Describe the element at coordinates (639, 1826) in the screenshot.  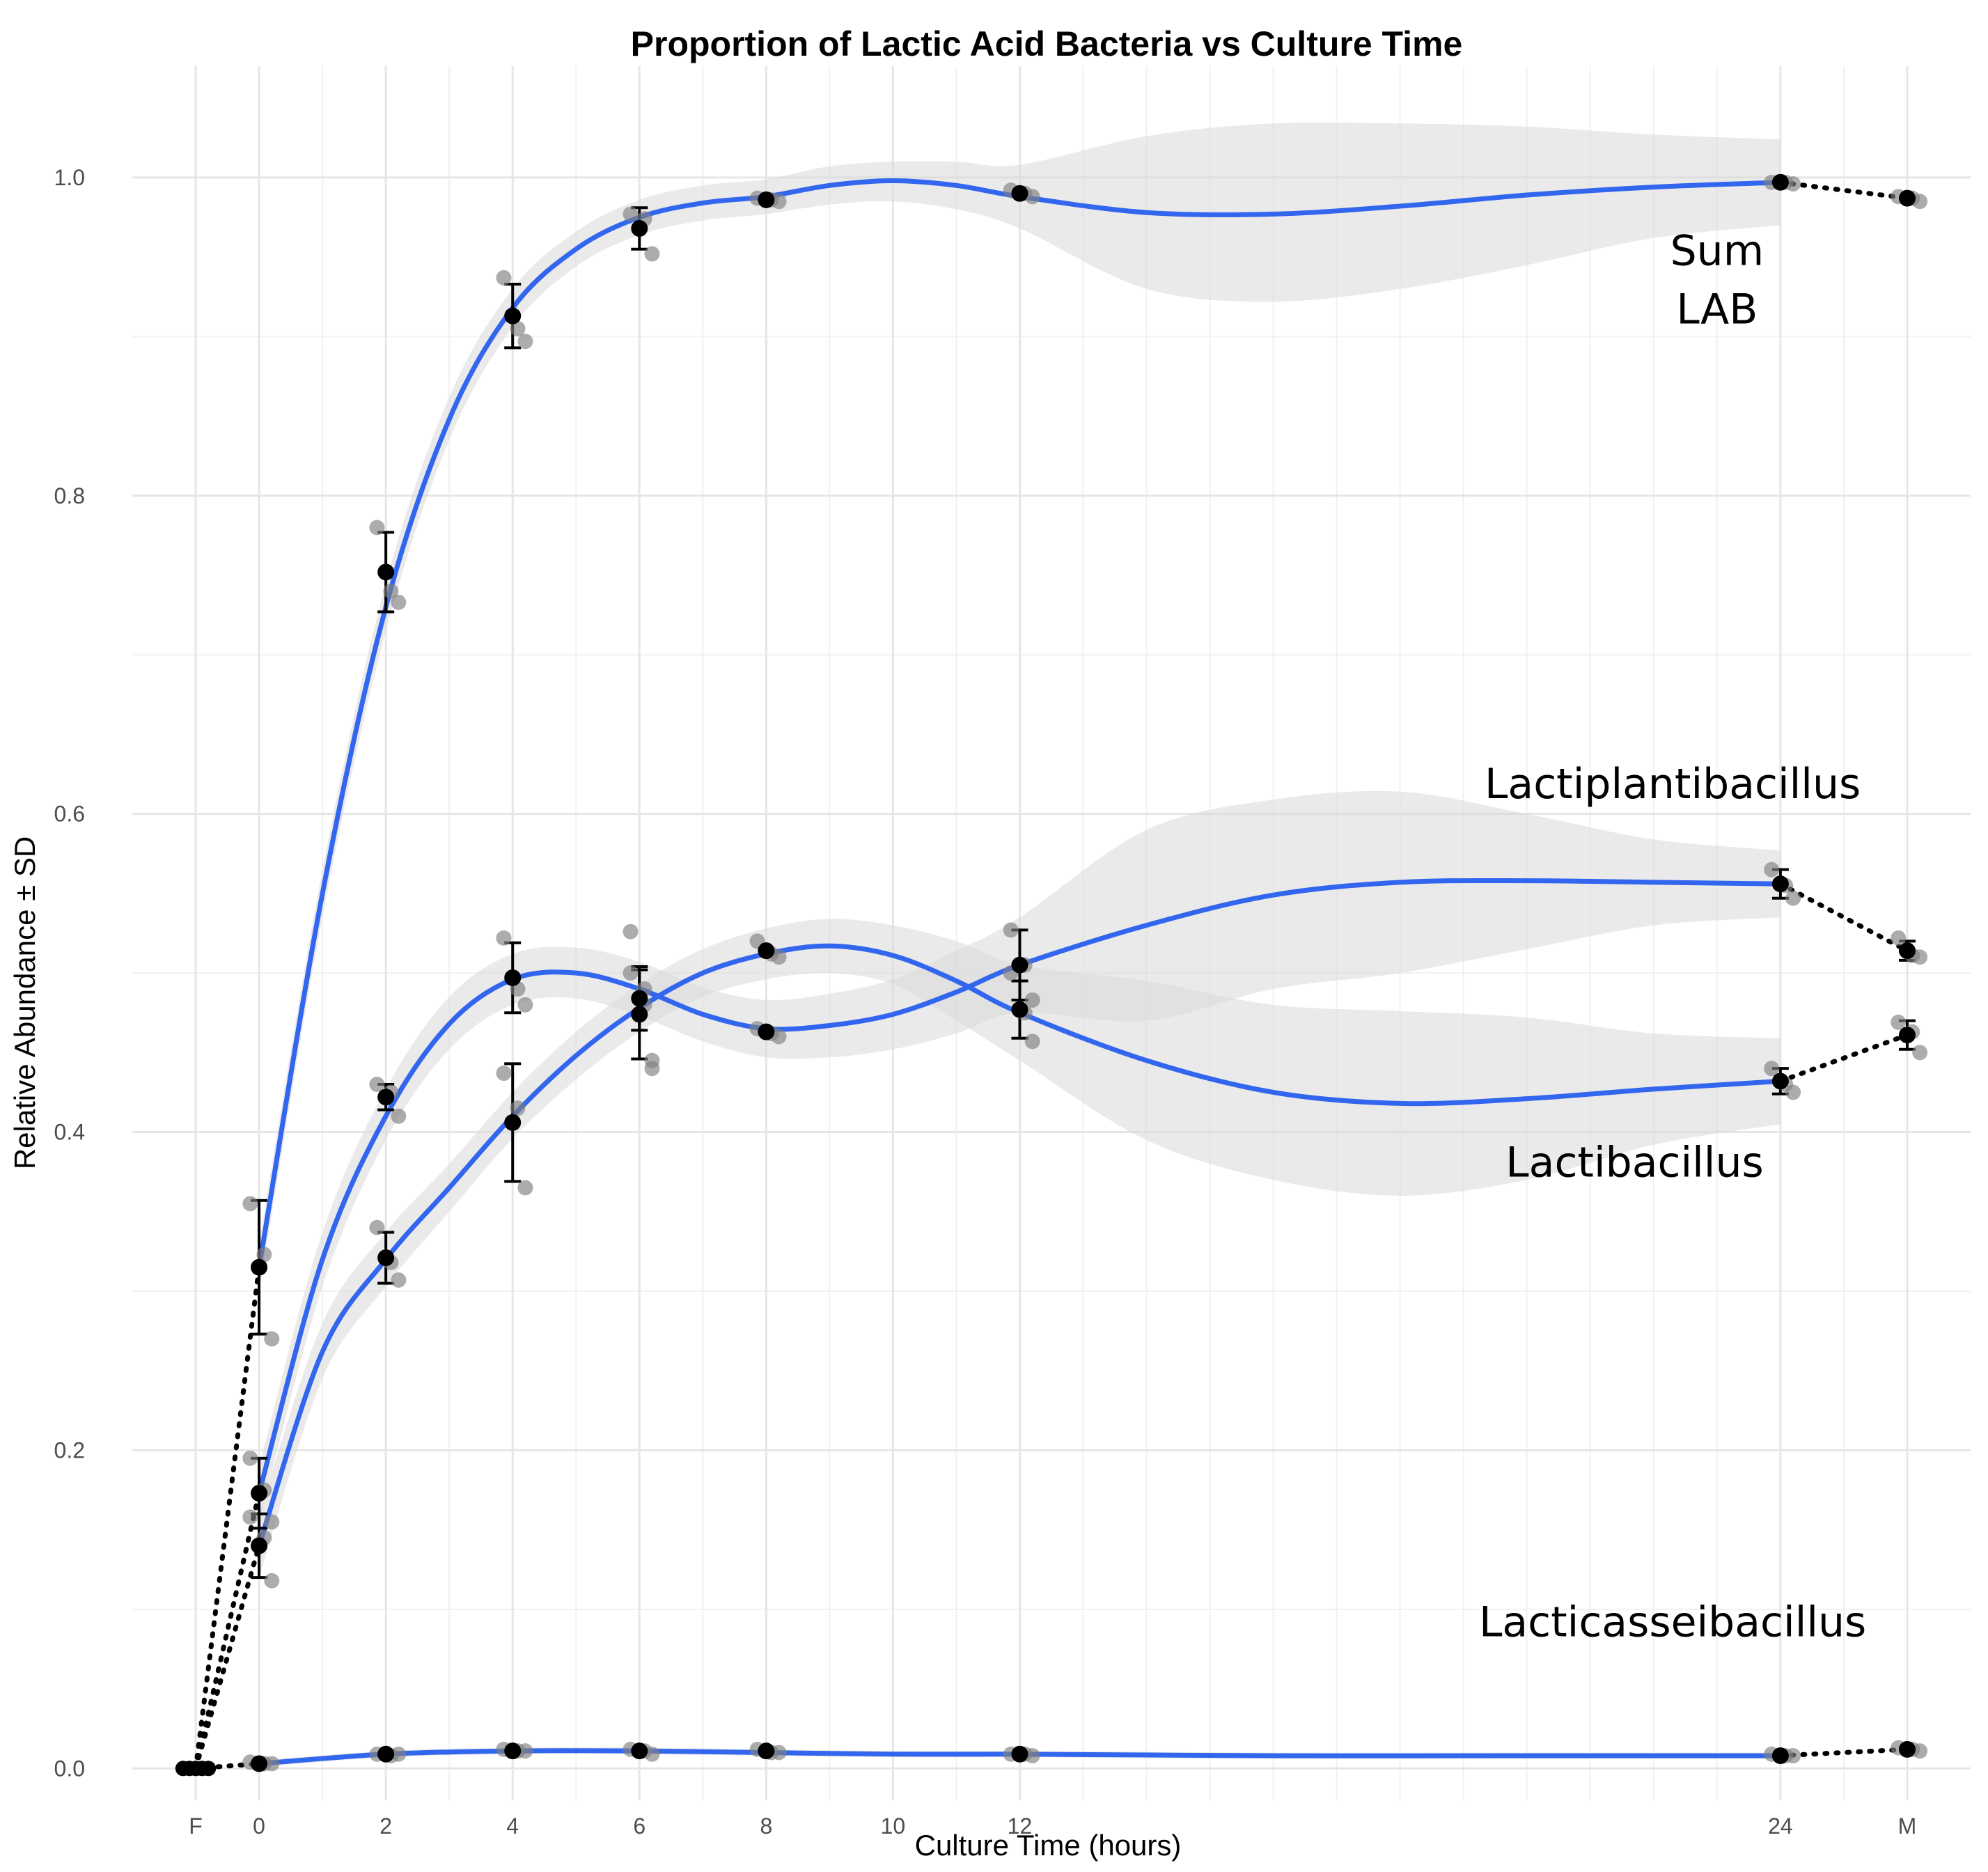
I see `x-tick-label: 6` at that location.